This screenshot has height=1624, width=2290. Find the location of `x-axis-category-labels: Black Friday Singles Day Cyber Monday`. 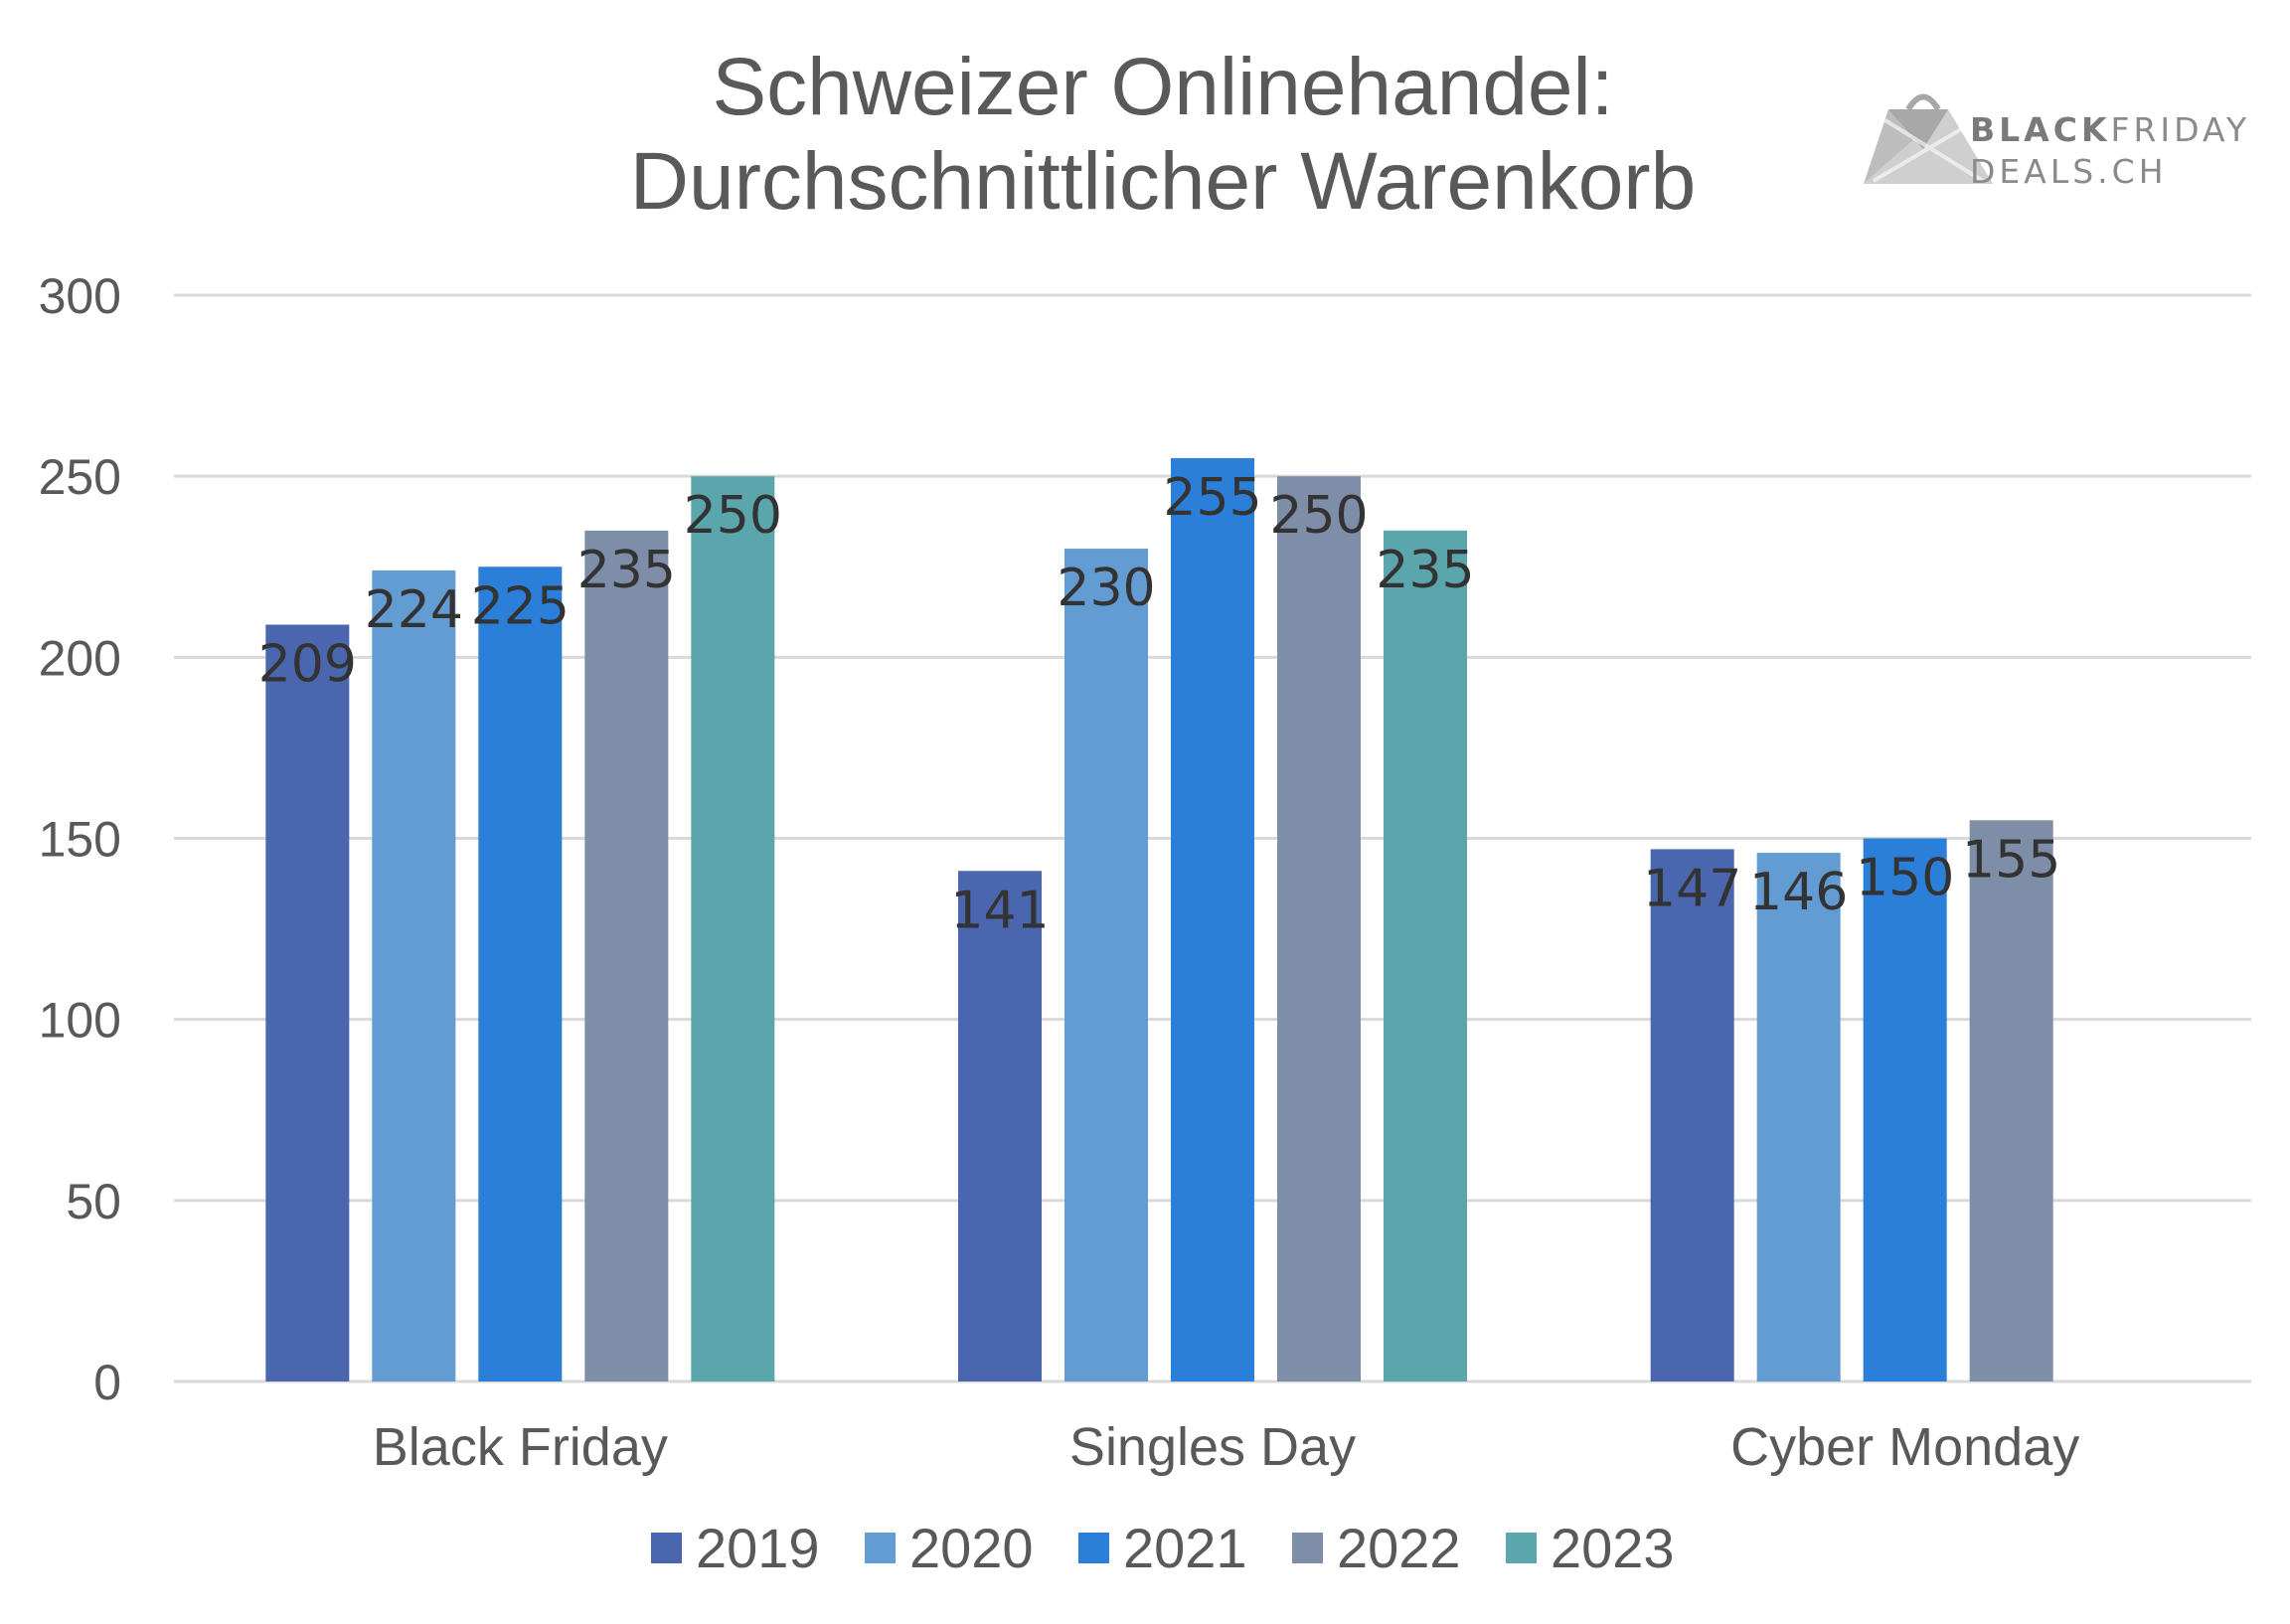

x-axis-category-labels: Black Friday Singles Day Cyber Monday is located at coordinates (1226, 1447).